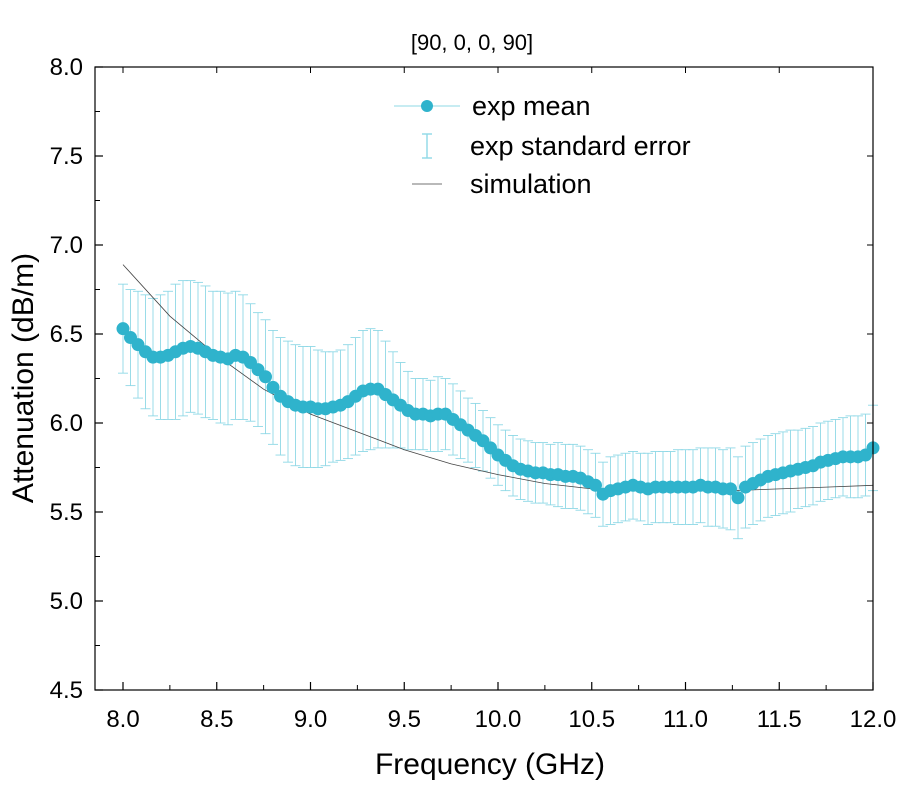 The width and height of the screenshot is (900, 800). Describe the element at coordinates (66, 156) in the screenshot. I see `y-tick-label: 7.5` at that location.